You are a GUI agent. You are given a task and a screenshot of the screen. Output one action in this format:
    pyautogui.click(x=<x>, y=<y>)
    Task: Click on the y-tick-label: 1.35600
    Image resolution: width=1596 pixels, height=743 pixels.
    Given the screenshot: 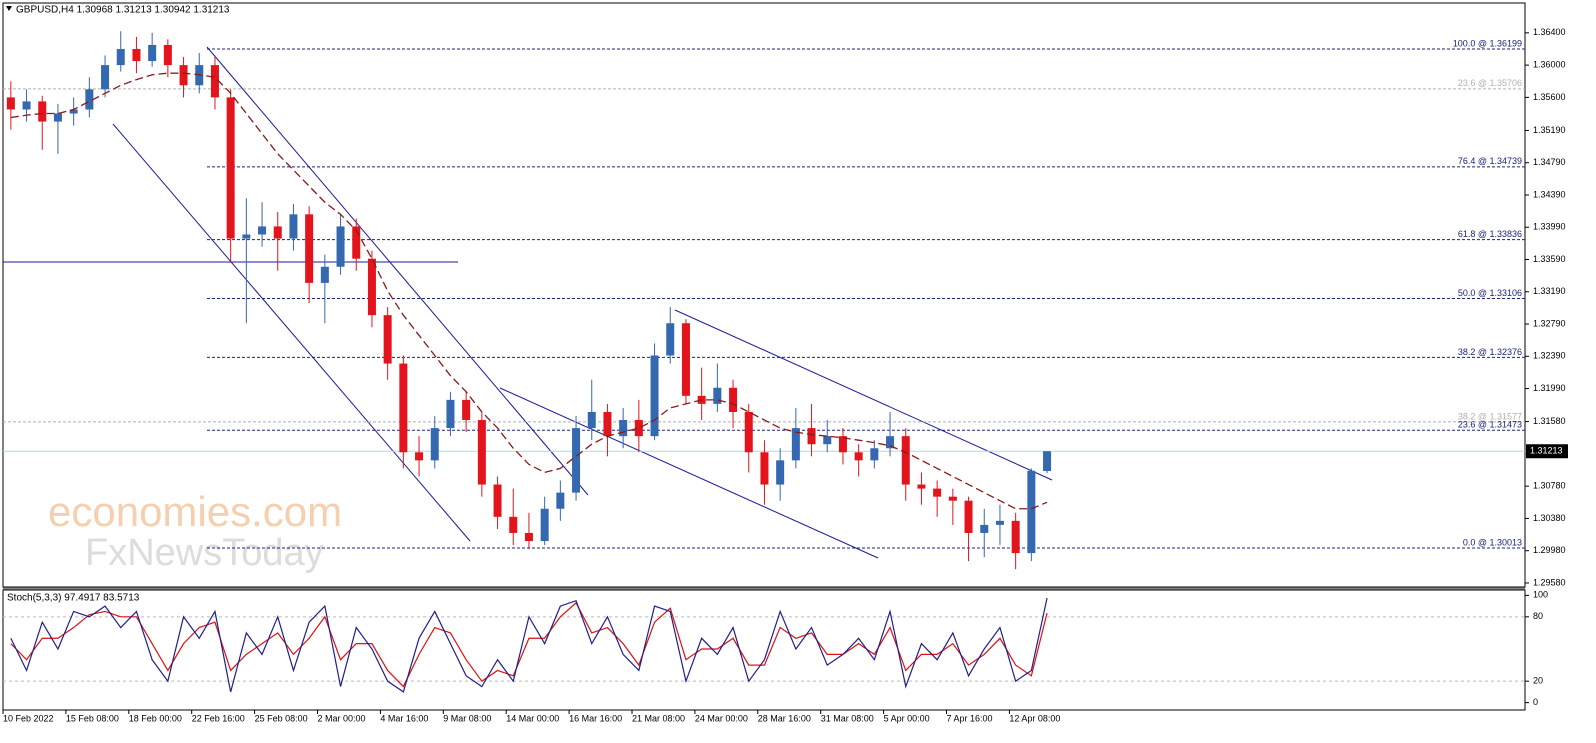 What is the action you would take?
    pyautogui.click(x=1549, y=97)
    